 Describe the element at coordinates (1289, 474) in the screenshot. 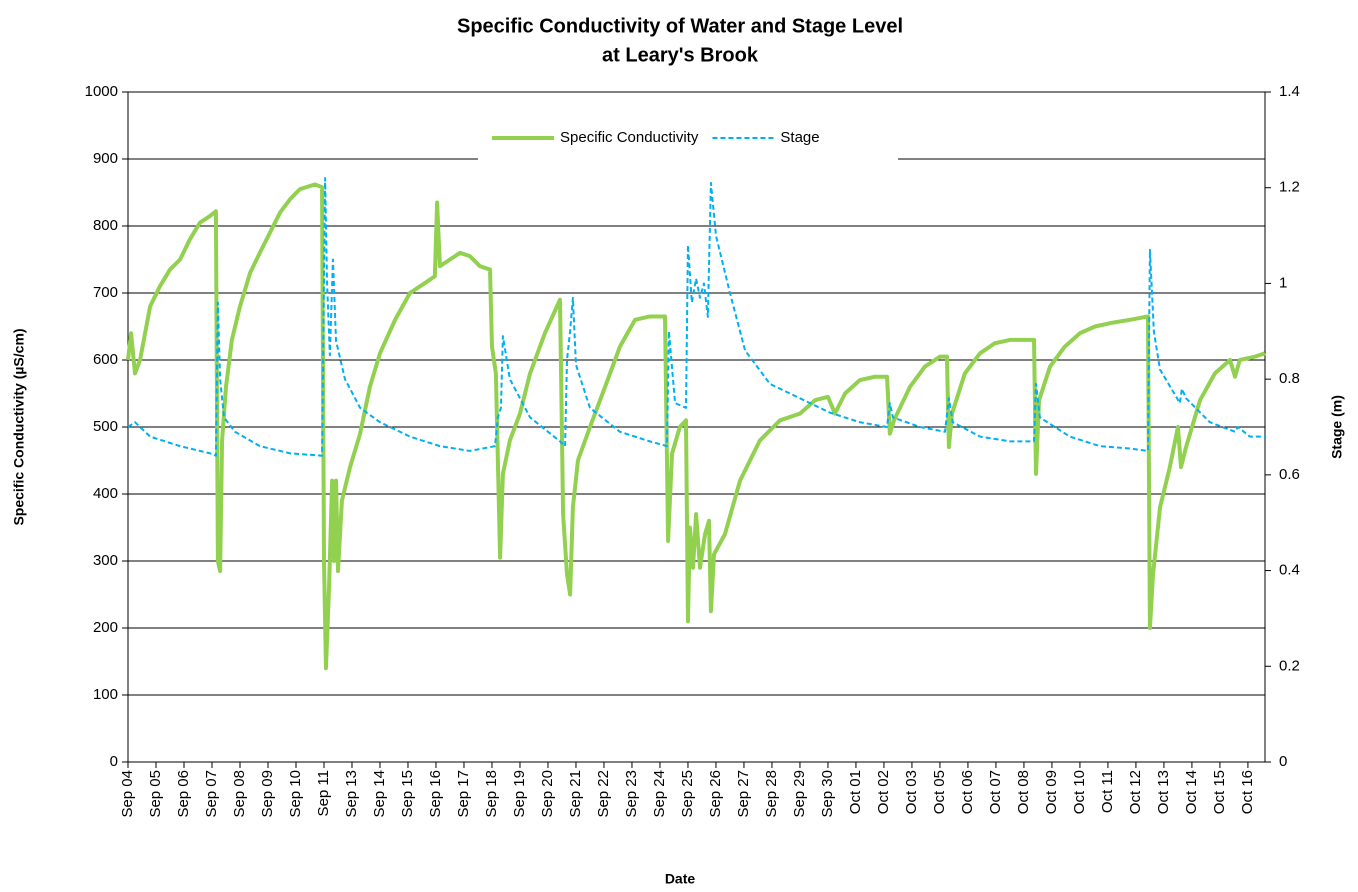

I see `y2-tick-label: 0.6` at that location.